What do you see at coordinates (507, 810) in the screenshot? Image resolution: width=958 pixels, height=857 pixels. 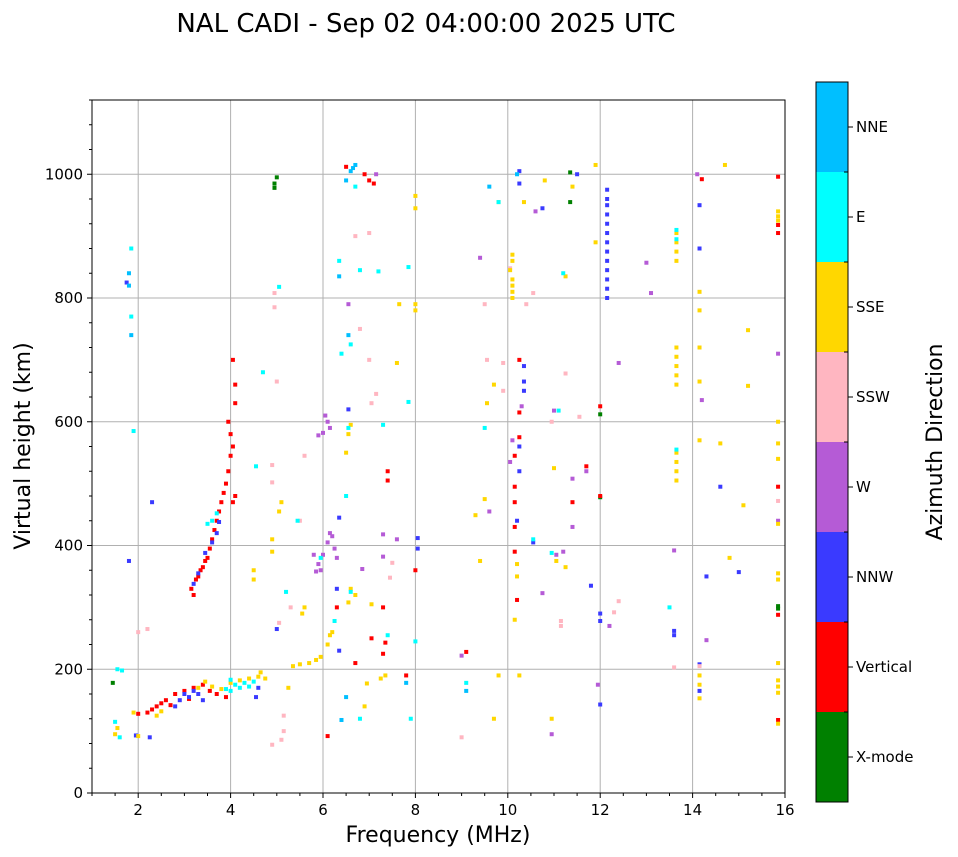 I see `x-tick-label: 10` at bounding box center [507, 810].